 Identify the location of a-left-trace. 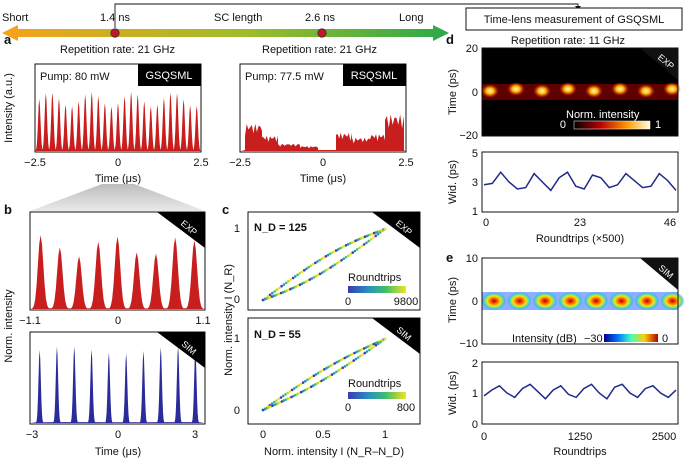
(118, 121).